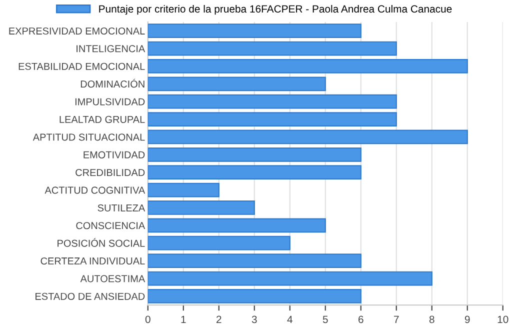 The height and width of the screenshot is (328, 510). I want to click on x-tick-label: 7, so click(396, 320).